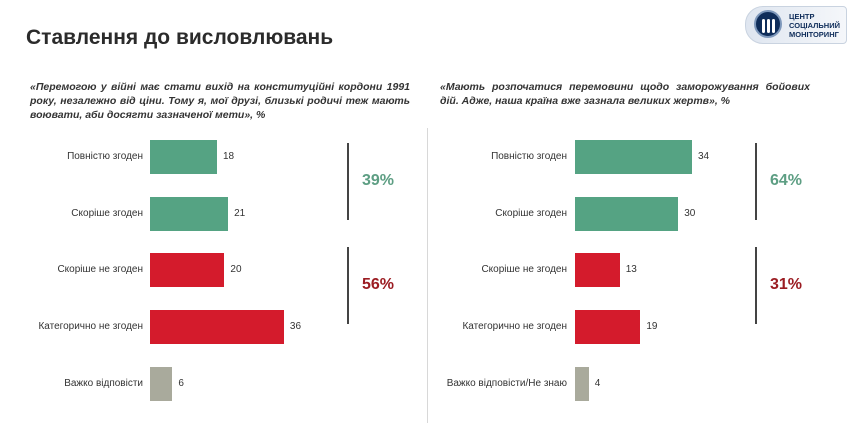 The image size is (850, 429). Describe the element at coordinates (427, 275) in the screenshot. I see `panel-divider` at that location.